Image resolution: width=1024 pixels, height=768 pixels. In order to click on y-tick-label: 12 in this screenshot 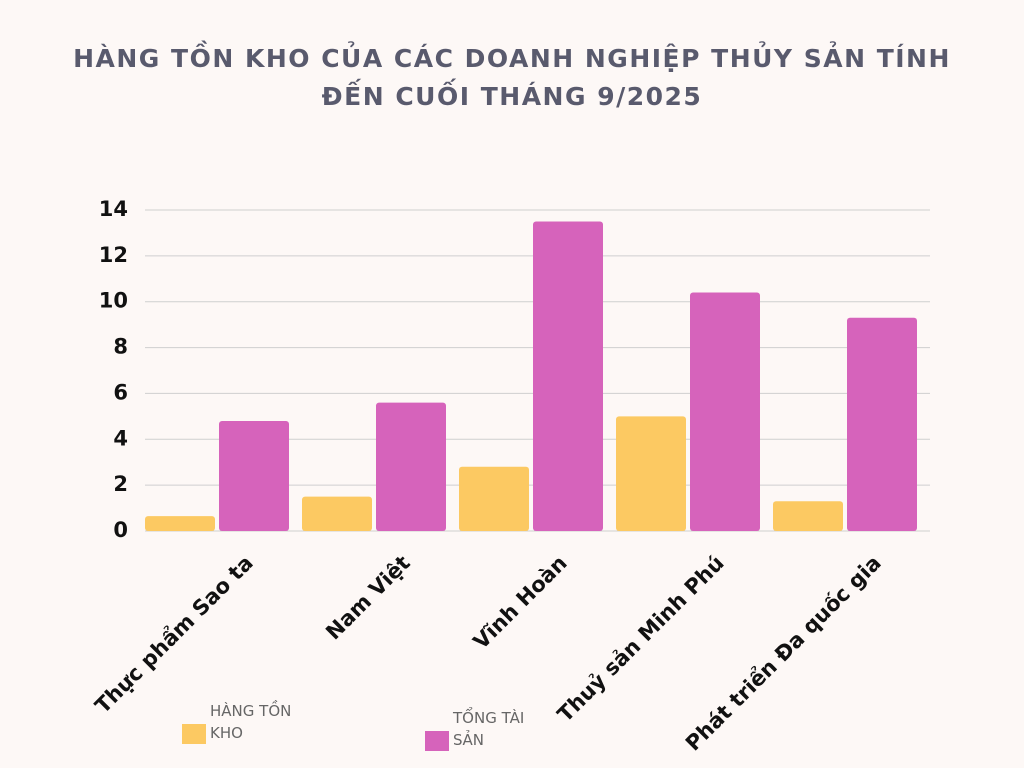, I will do `click(113, 255)`.